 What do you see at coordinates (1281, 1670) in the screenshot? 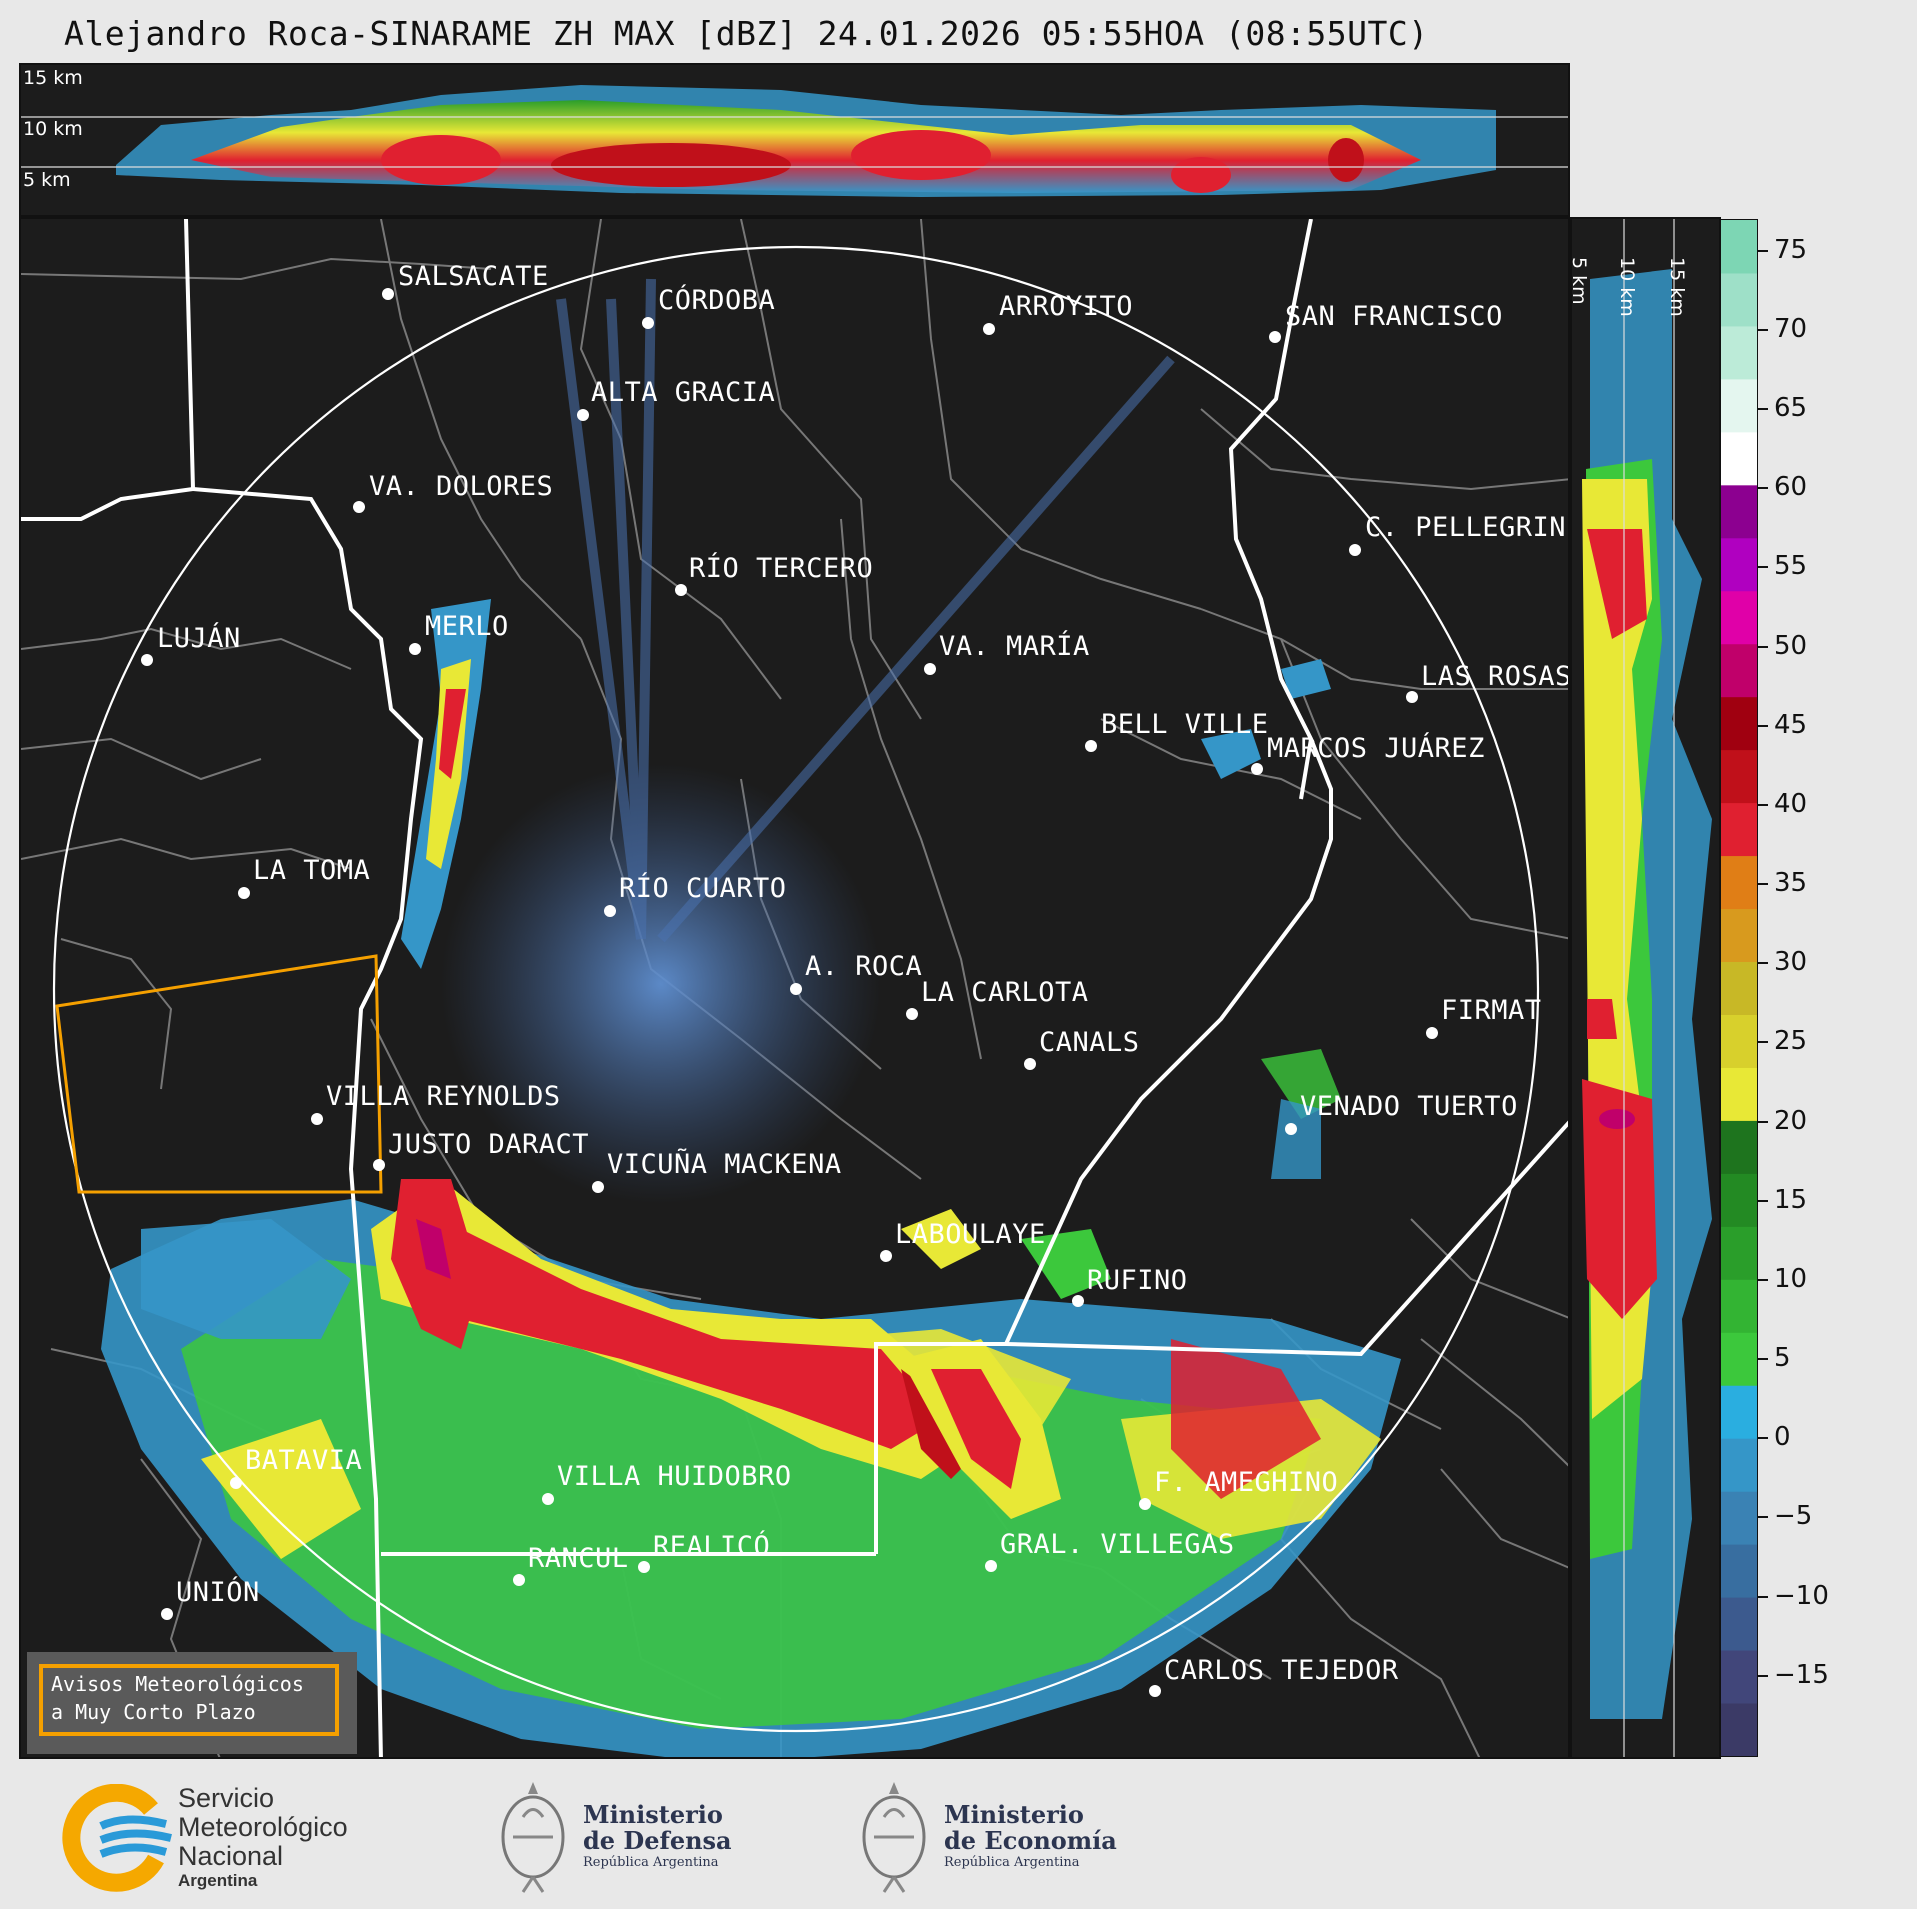
I see `city-label-carlos-tejedor: CARLOS TEJEDOR` at bounding box center [1281, 1670].